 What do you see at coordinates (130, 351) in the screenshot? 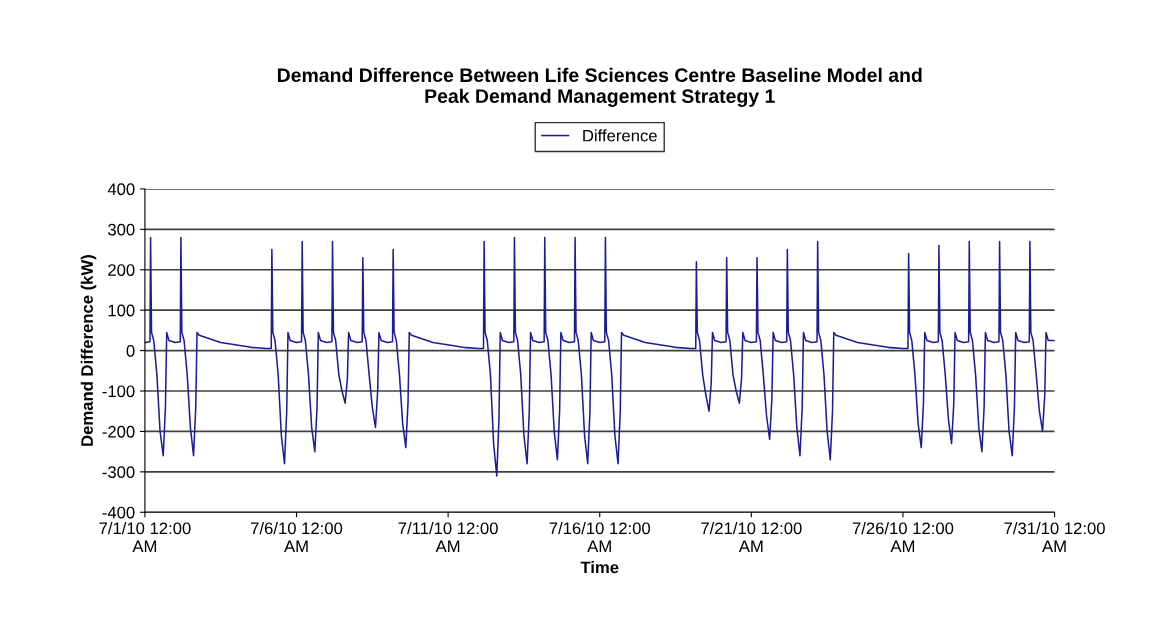
I see `y-tick-label: 0` at bounding box center [130, 351].